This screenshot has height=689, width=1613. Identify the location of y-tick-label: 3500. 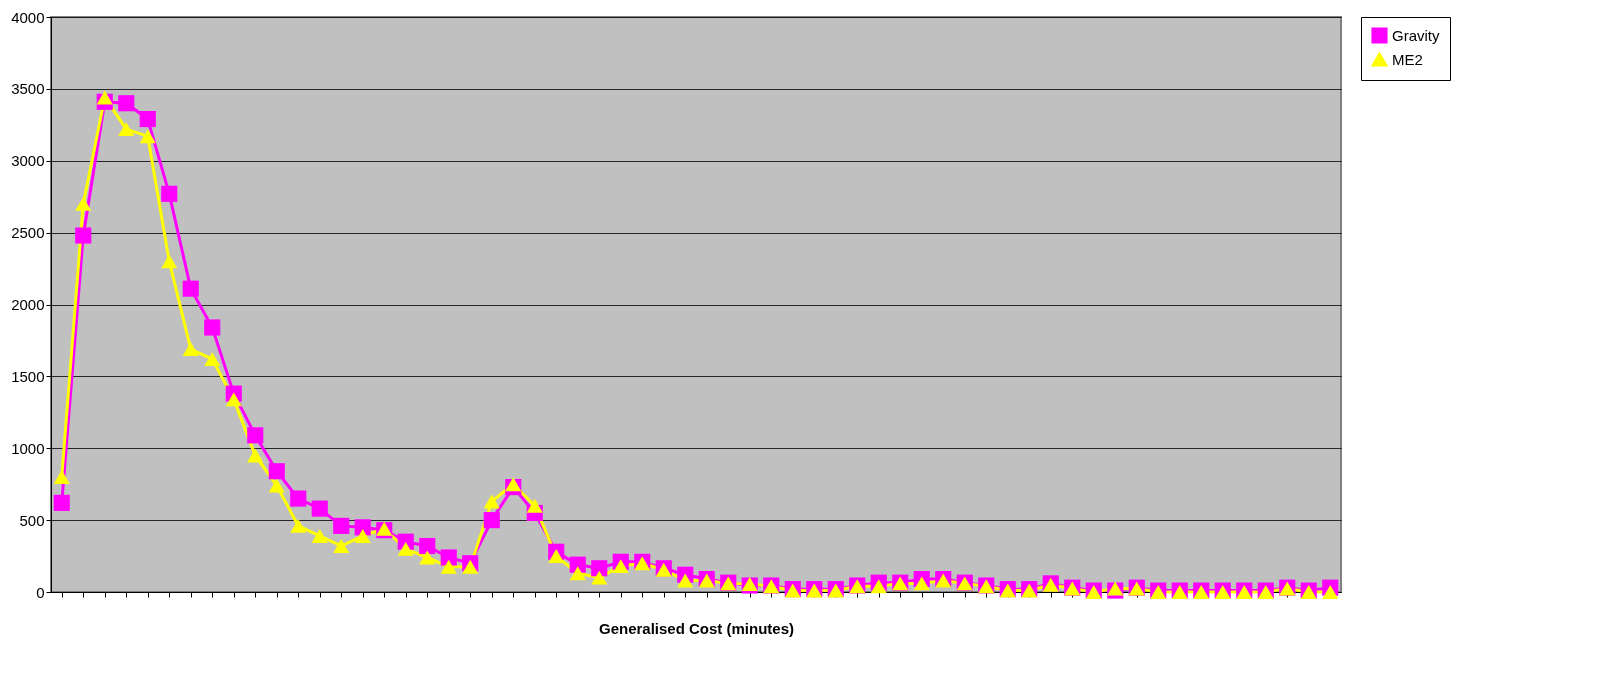
(28, 89).